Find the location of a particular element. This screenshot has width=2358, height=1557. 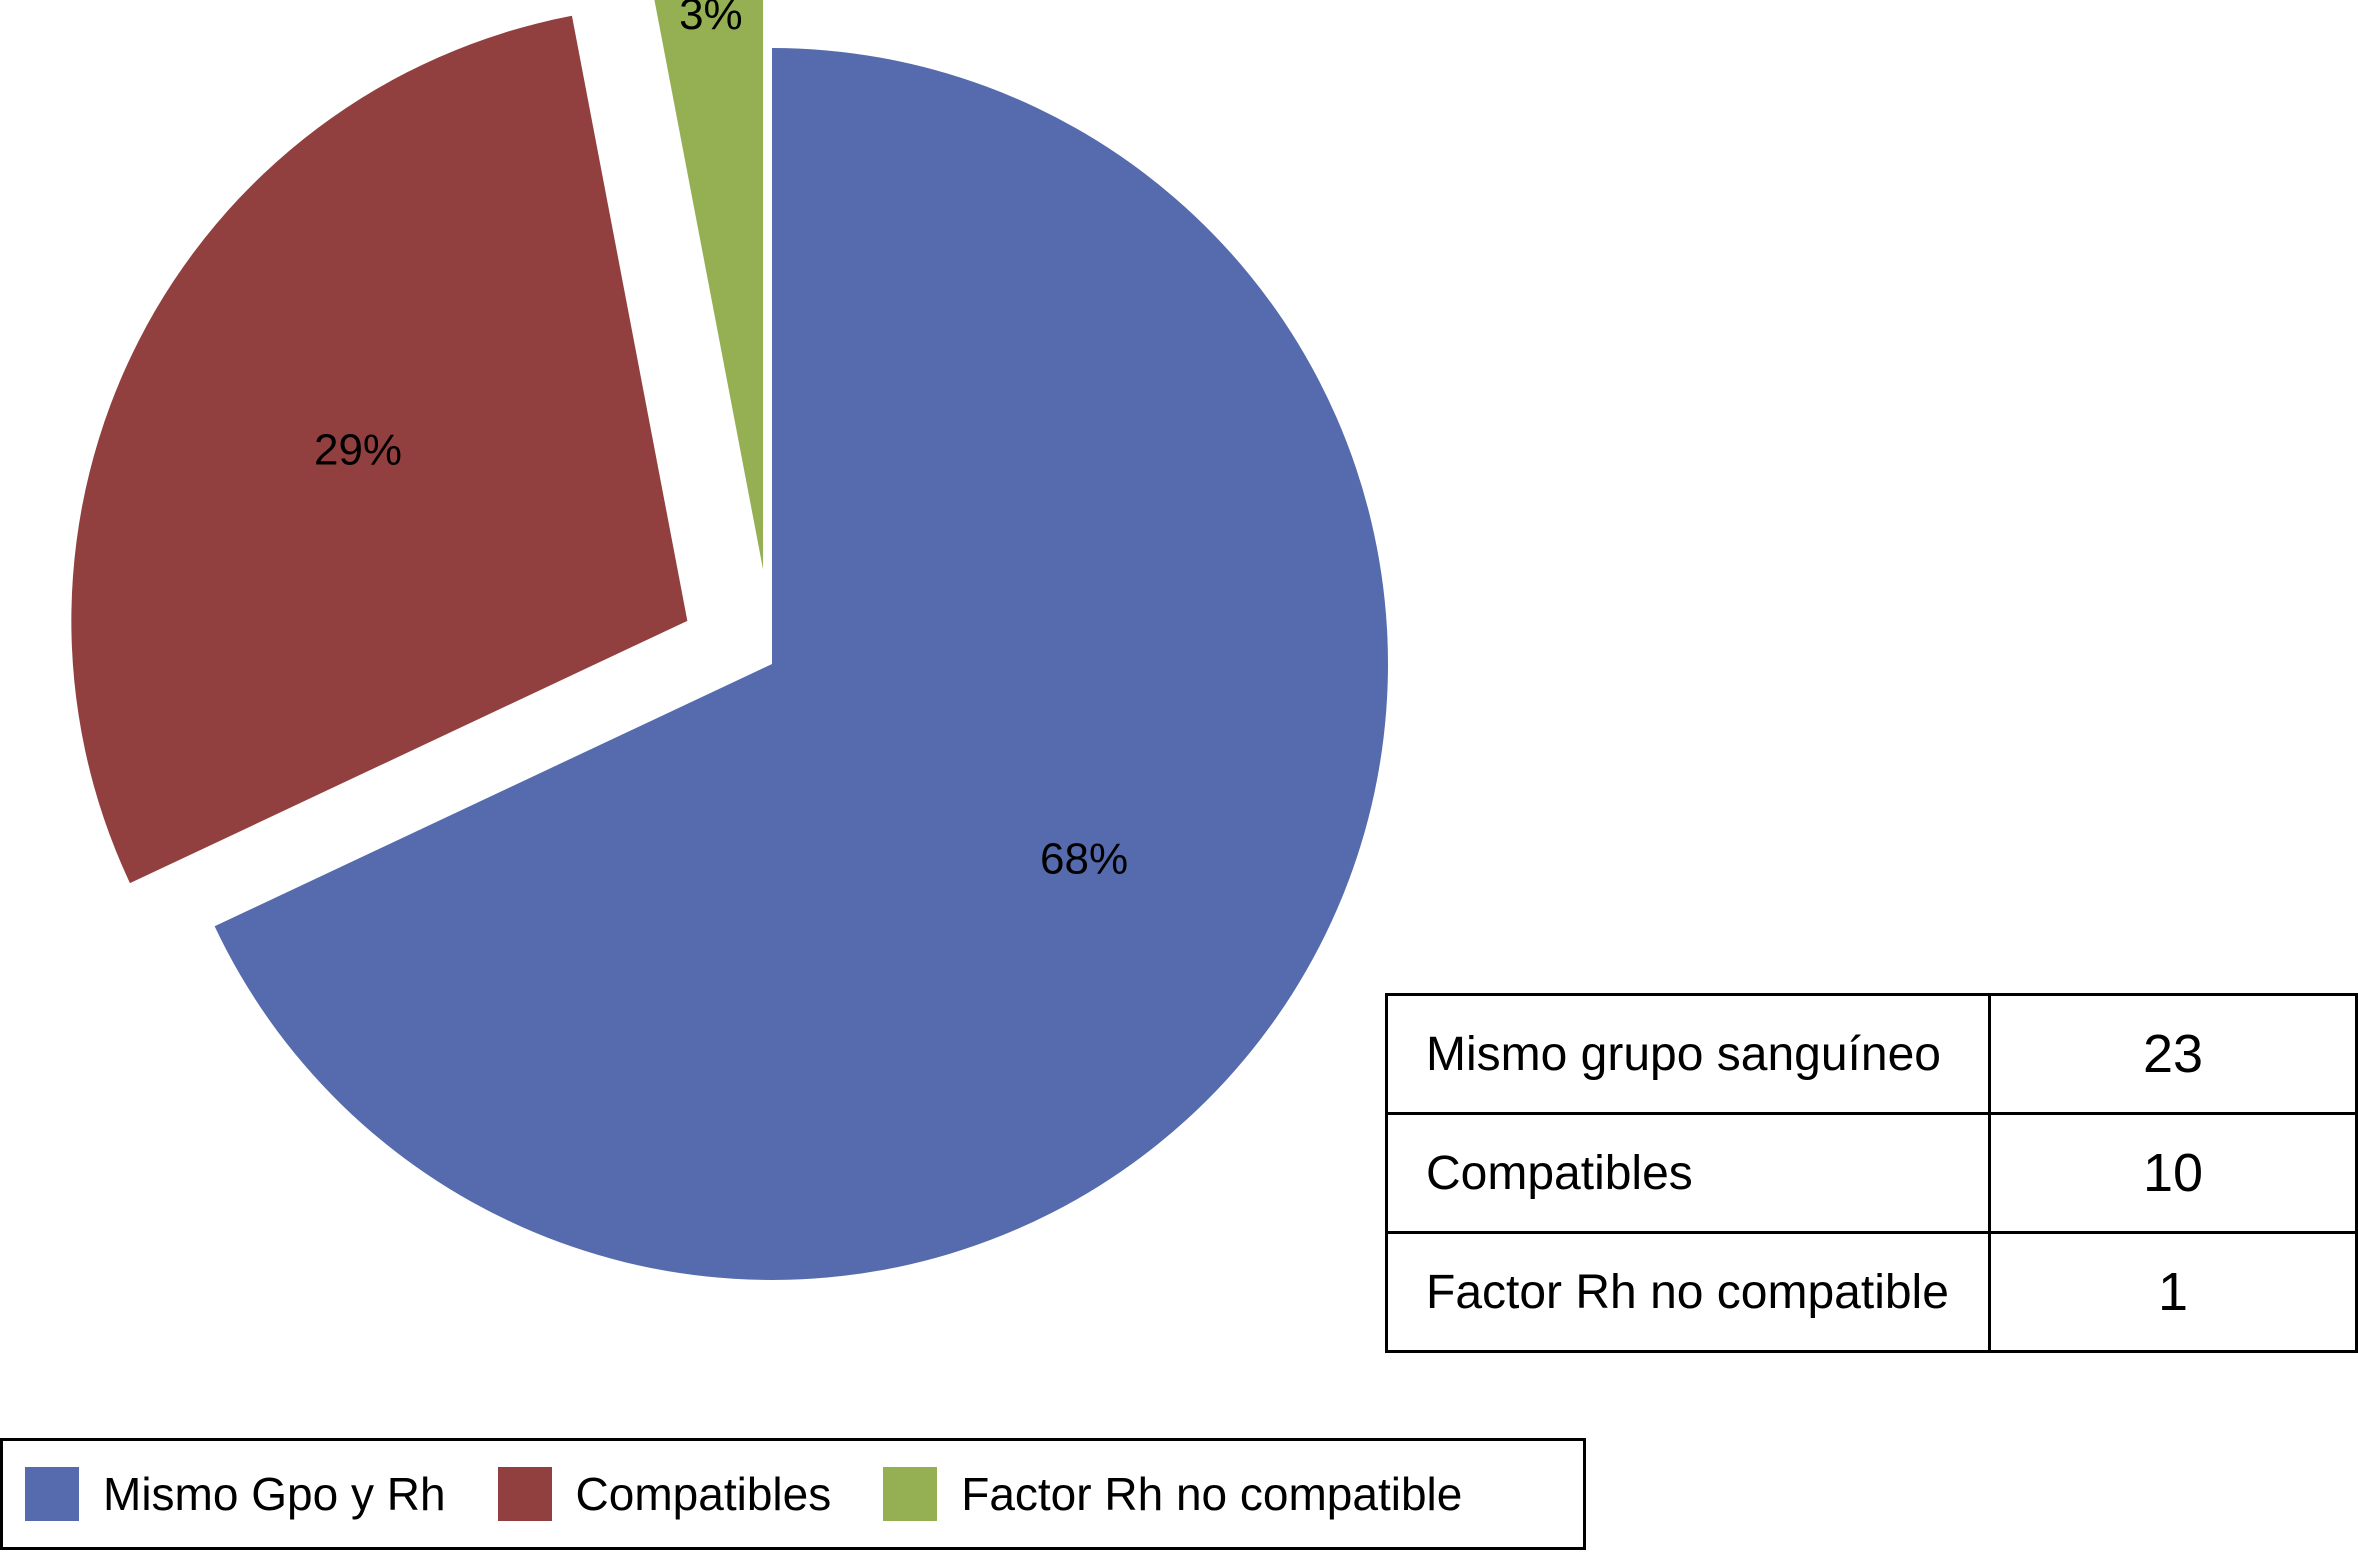

table-cell-label: Factor Rh no compatible is located at coordinates (1688, 1292).